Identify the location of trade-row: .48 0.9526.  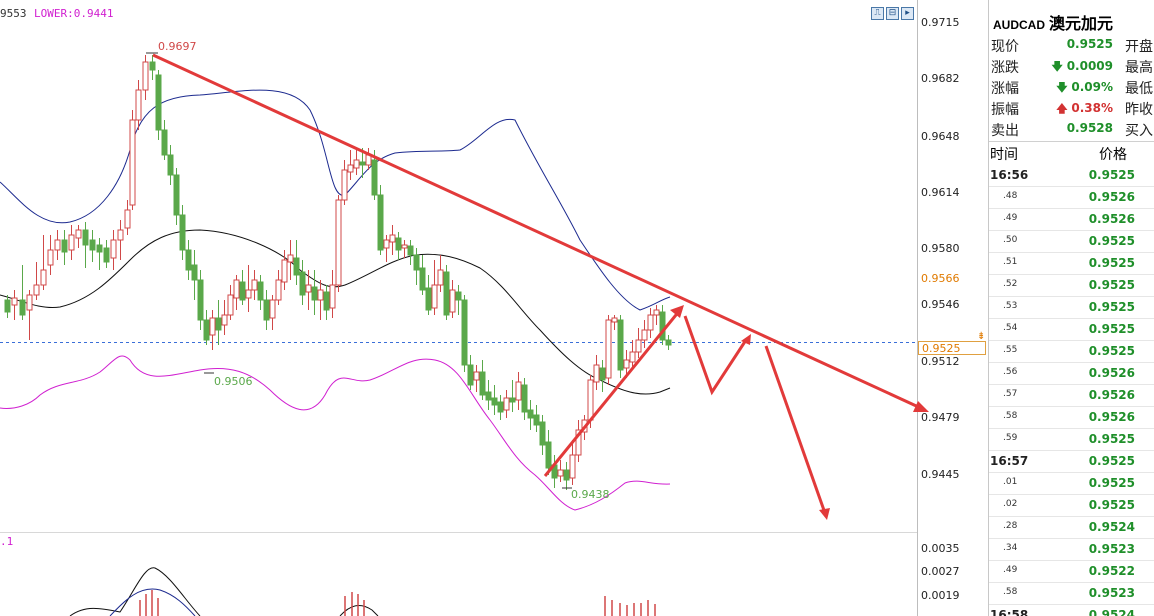
(1071, 198).